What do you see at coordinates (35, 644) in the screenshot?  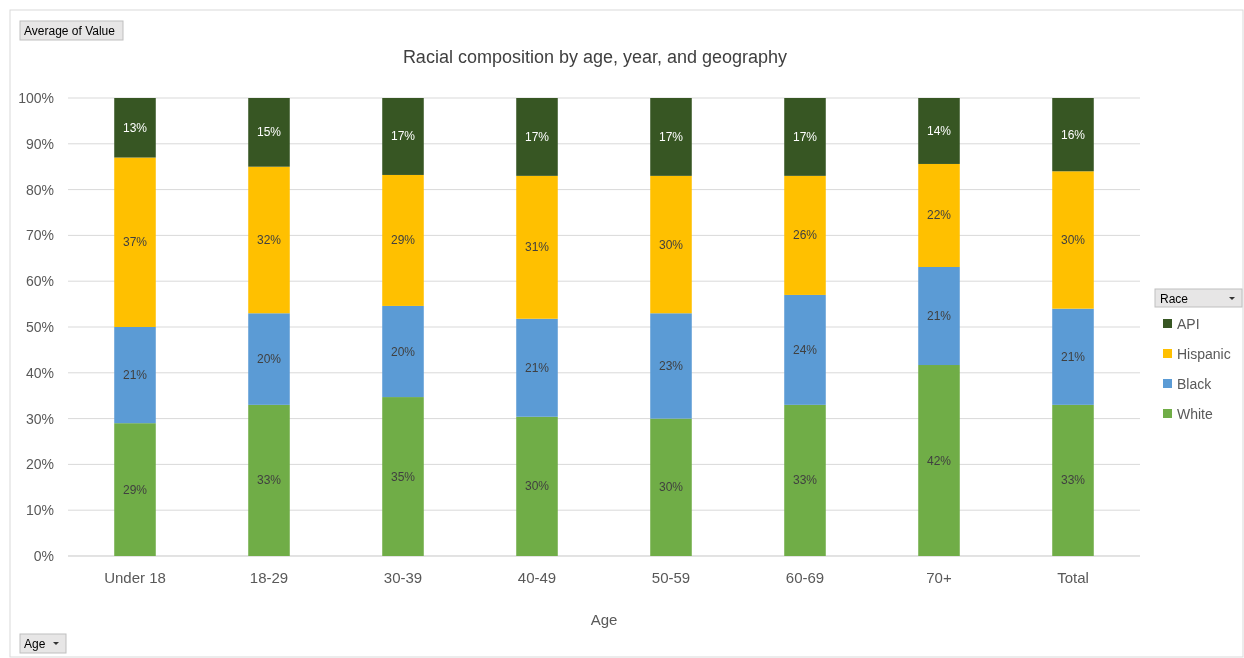 I see `text: Age` at bounding box center [35, 644].